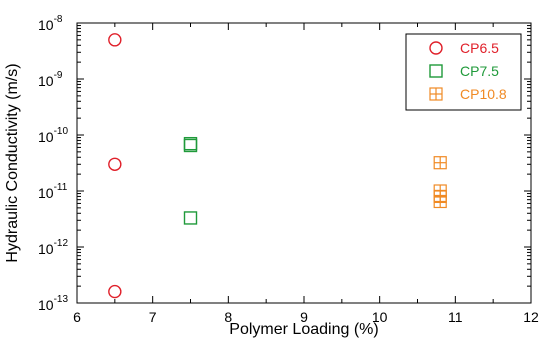 This screenshot has width=544, height=346. I want to click on y-tick-label: 10⁻⁸, so click(50, 23).